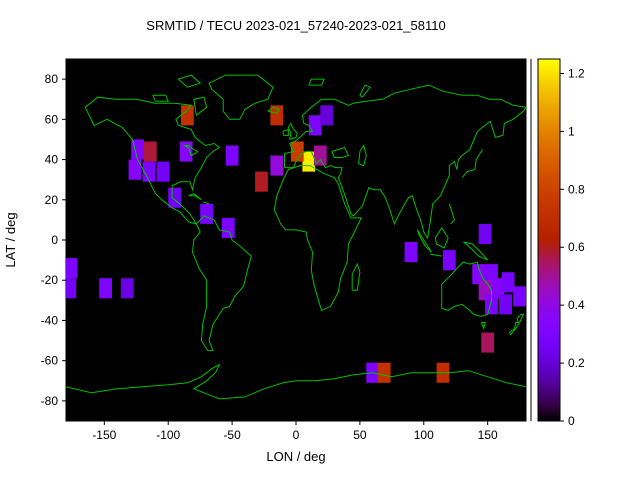 Image resolution: width=640 pixels, height=480 pixels. I want to click on colorbar-tick-label: 1, so click(571, 131).